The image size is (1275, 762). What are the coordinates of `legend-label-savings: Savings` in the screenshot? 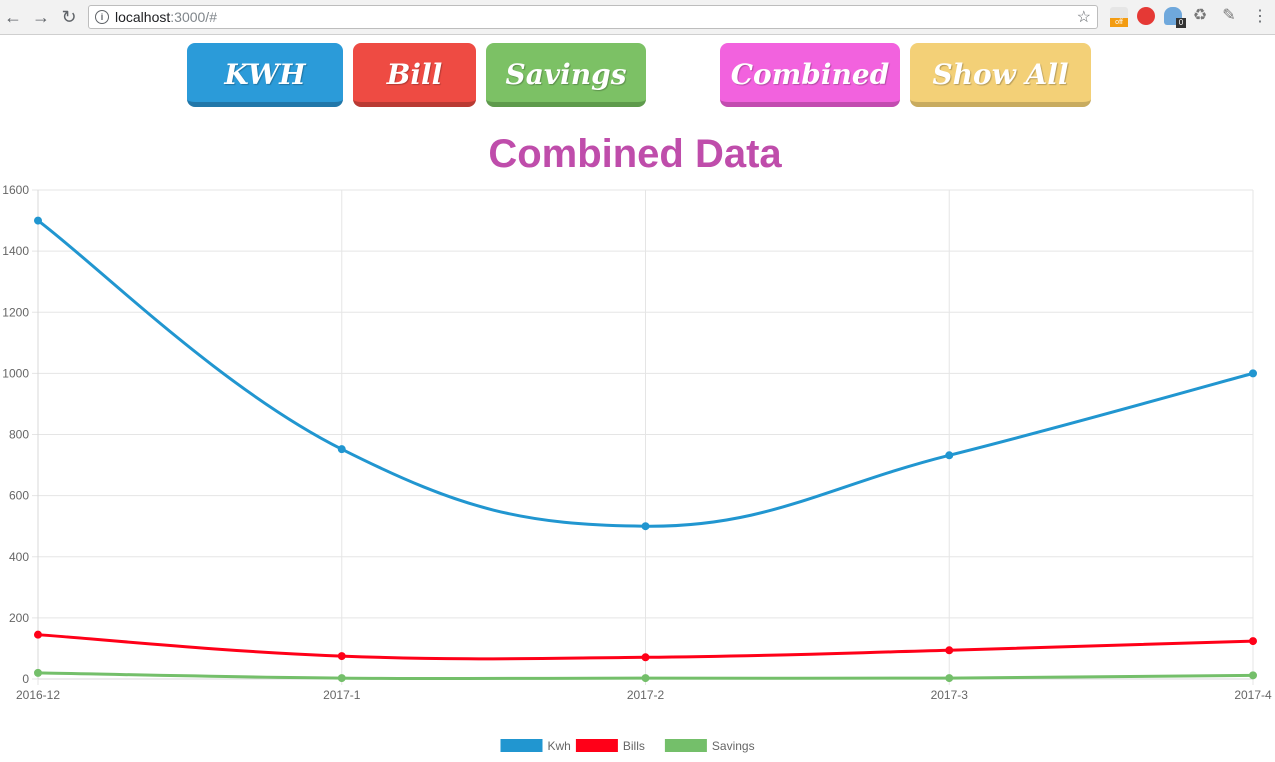 It's located at (733, 746).